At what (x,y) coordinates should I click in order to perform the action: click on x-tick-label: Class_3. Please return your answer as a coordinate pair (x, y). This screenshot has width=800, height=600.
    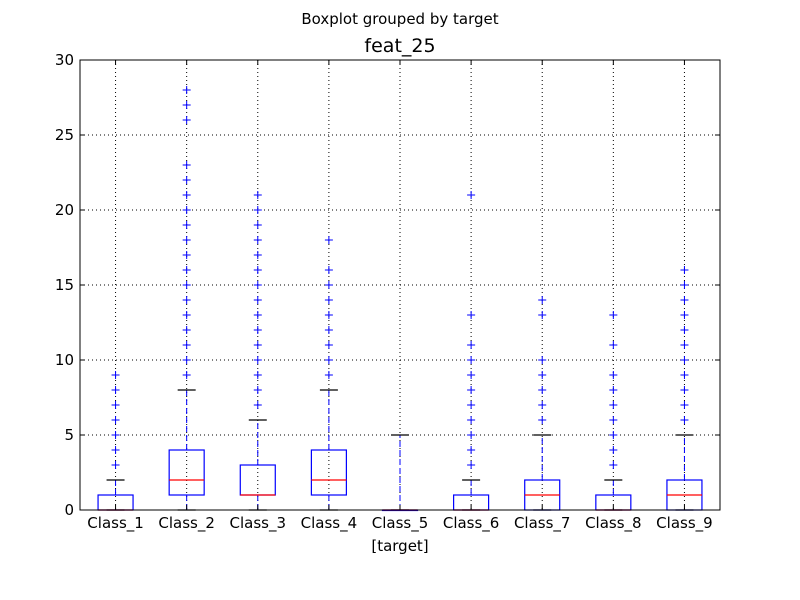
    Looking at the image, I should click on (258, 523).